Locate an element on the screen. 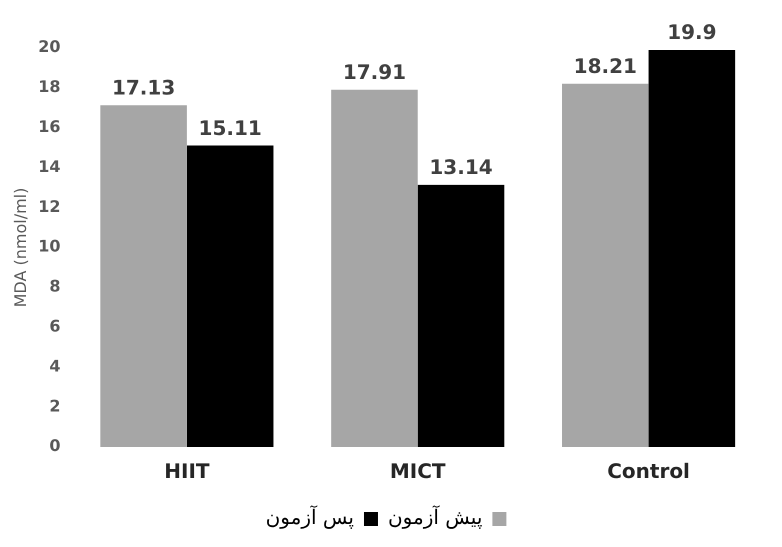 Image resolution: width=782 pixels, height=547 pixels. data-label: 19.9 is located at coordinates (692, 32).